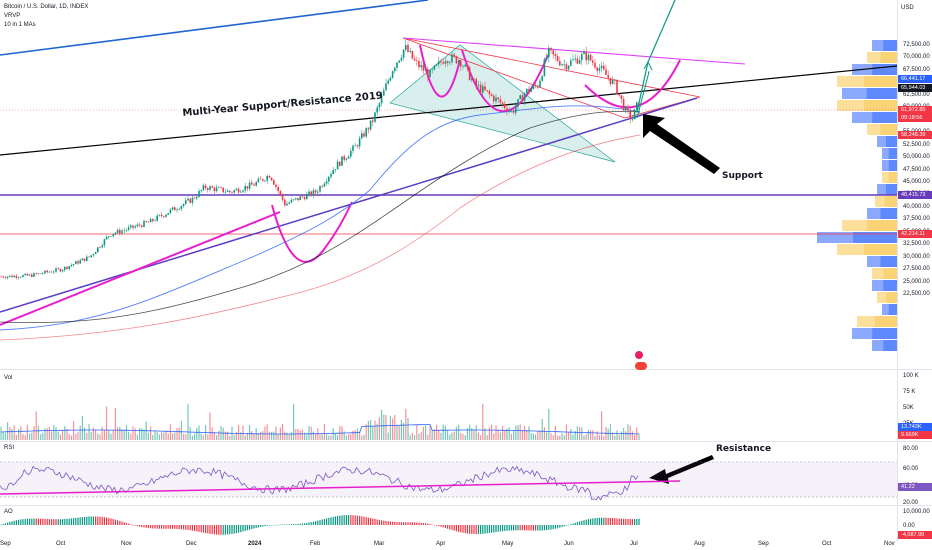 The width and height of the screenshot is (932, 550). Describe the element at coordinates (466, 369) in the screenshot. I see `pane-separator-volume` at that location.